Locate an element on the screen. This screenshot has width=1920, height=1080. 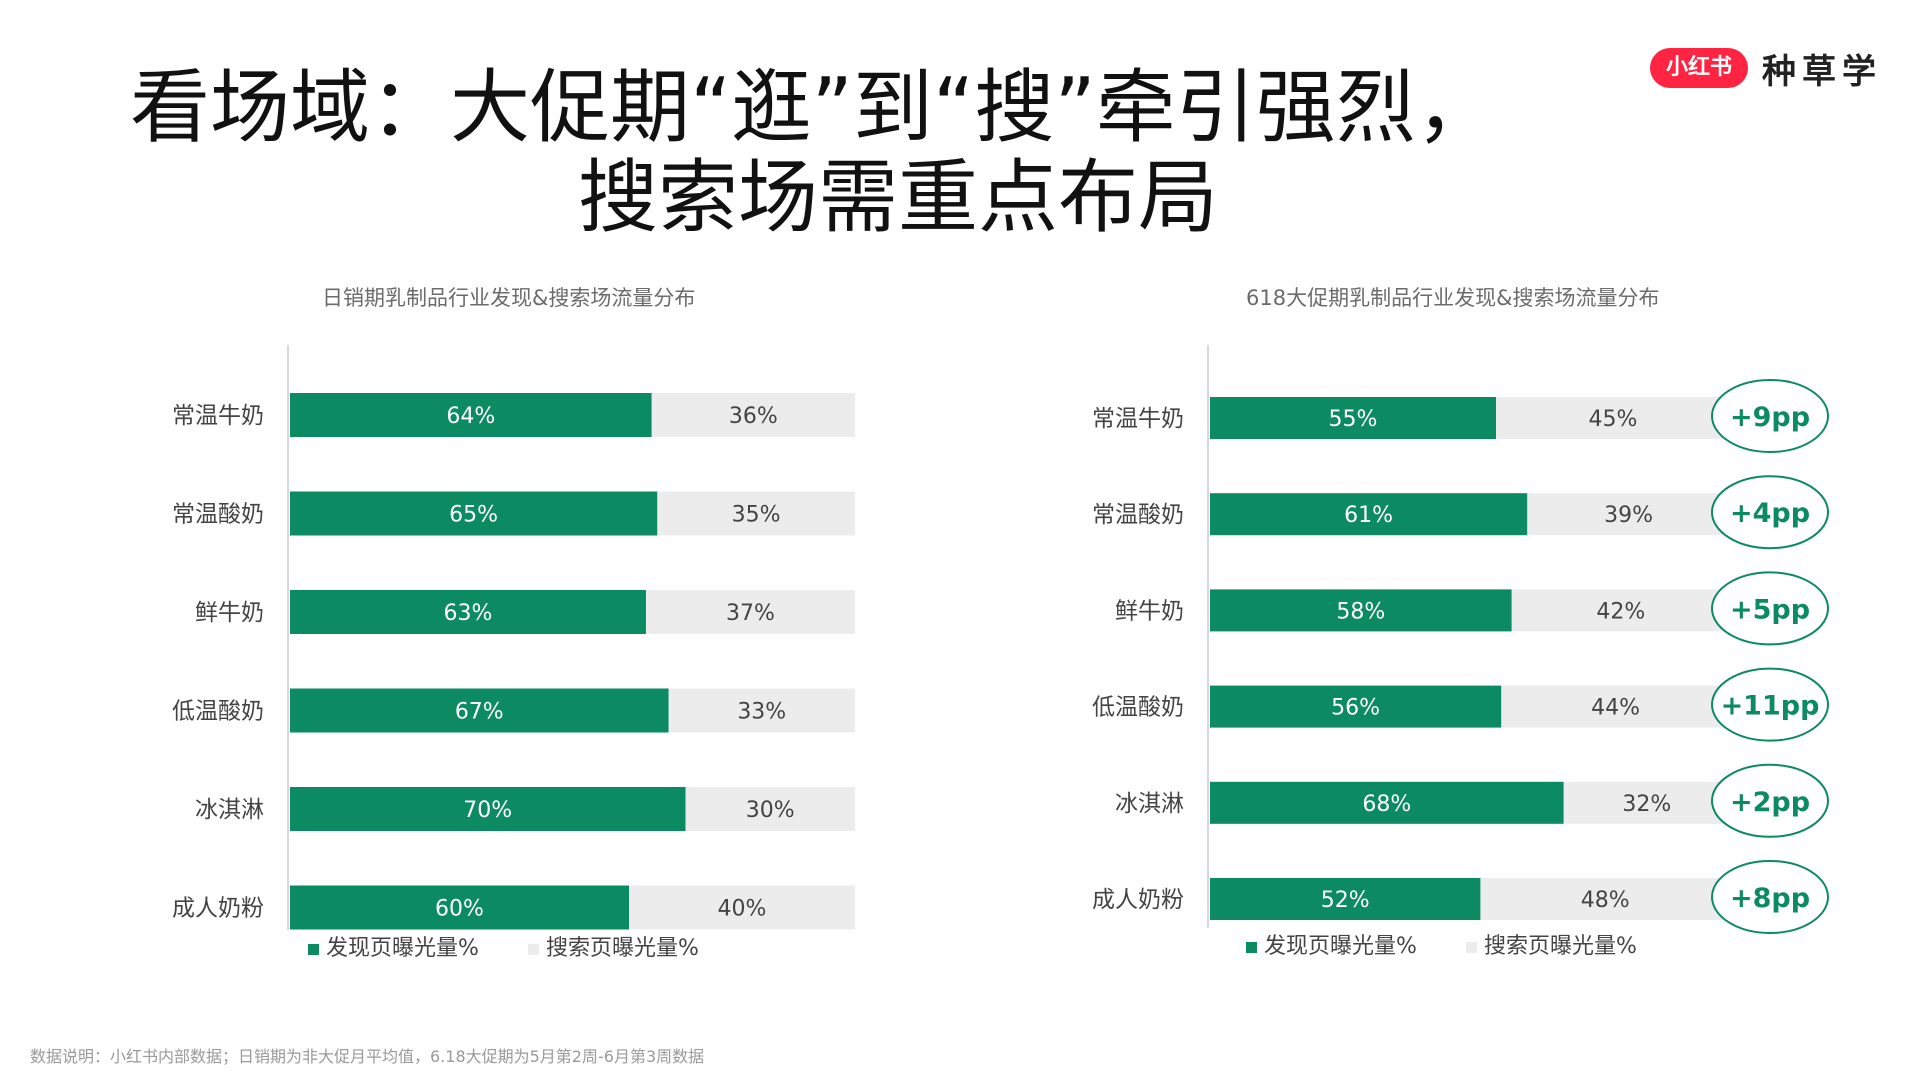
delta-annotation: +8pp is located at coordinates (1770, 897).